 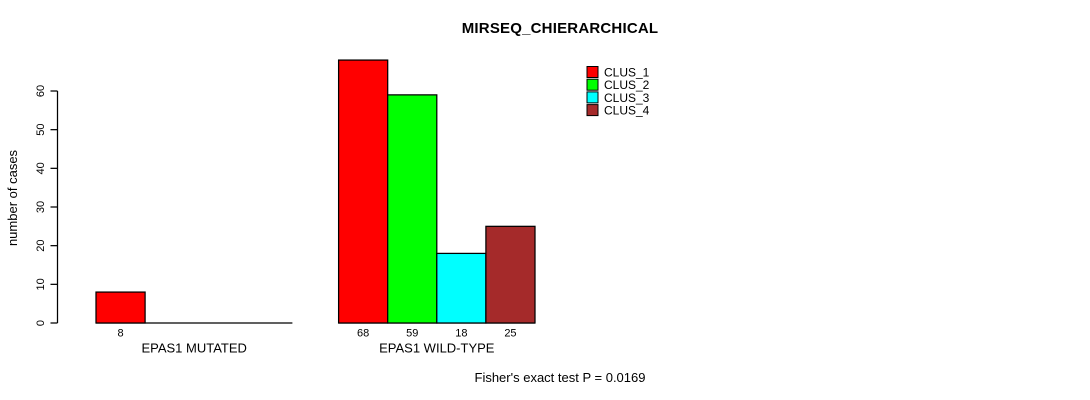 What do you see at coordinates (627, 111) in the screenshot?
I see `legend-label: CLUS_4` at bounding box center [627, 111].